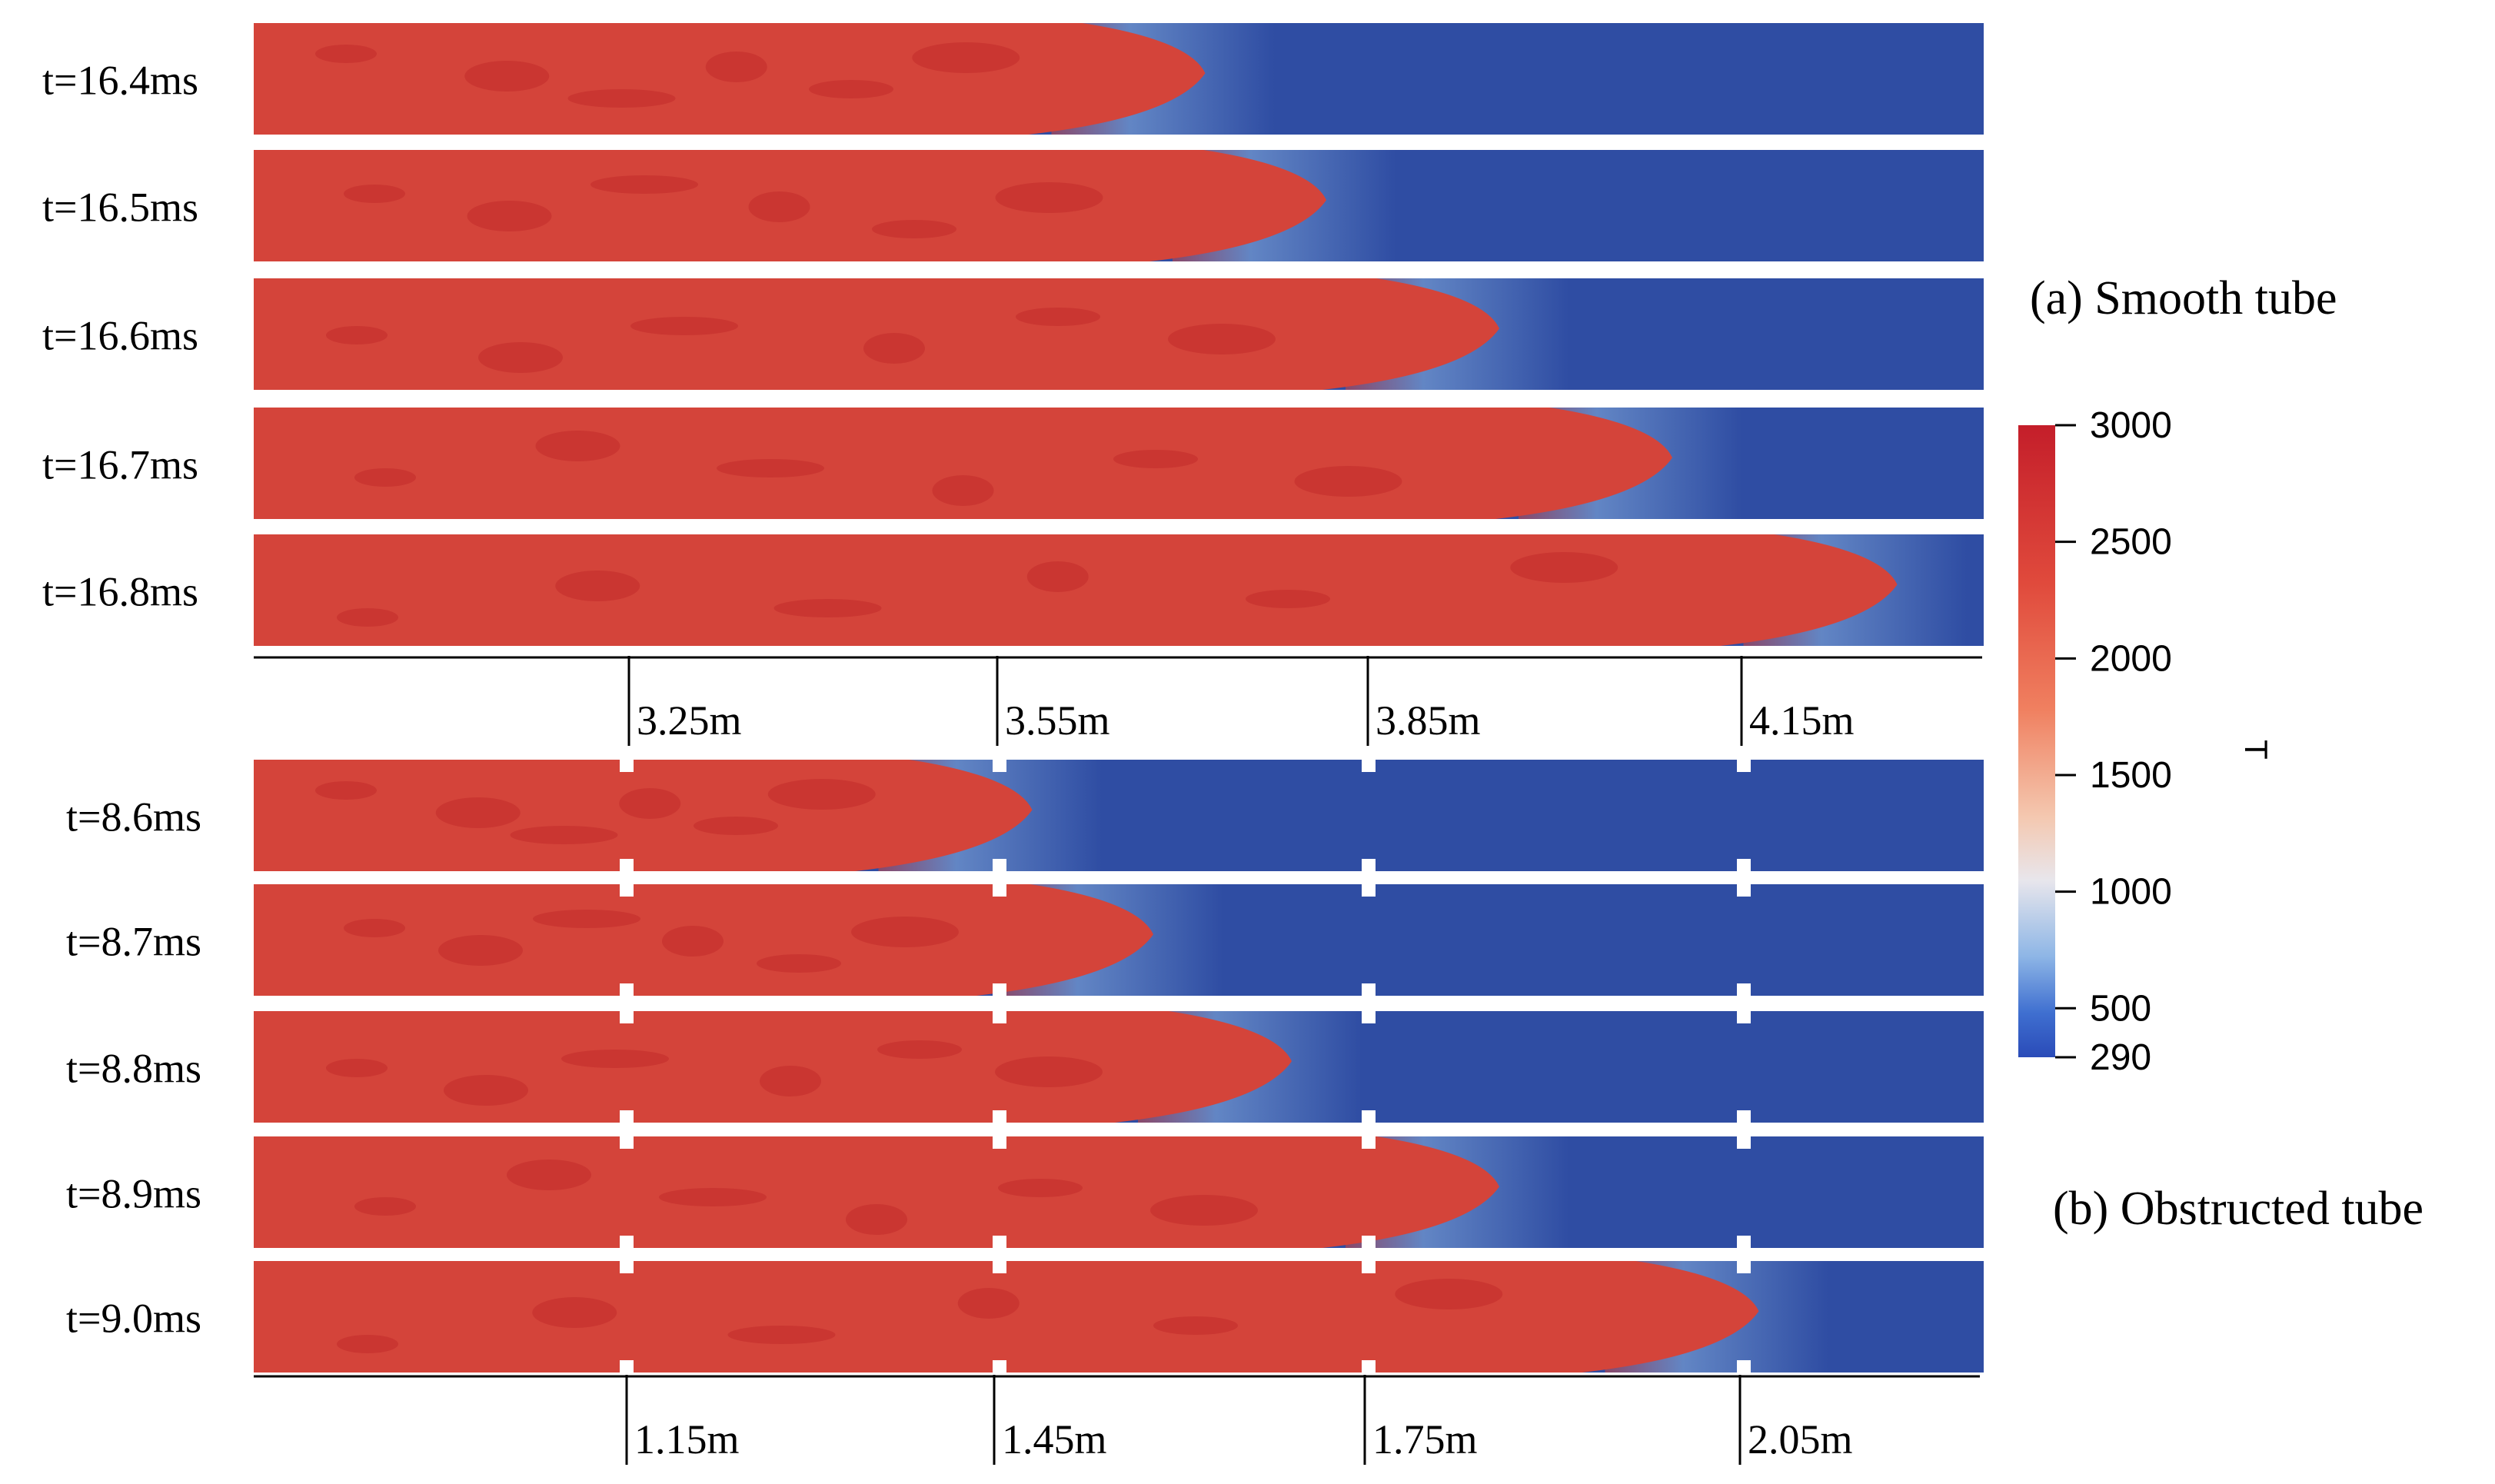 The image size is (2495, 1484). What do you see at coordinates (1802, 720) in the screenshot?
I see `smooth-axis-tick-label: 4.15m` at bounding box center [1802, 720].